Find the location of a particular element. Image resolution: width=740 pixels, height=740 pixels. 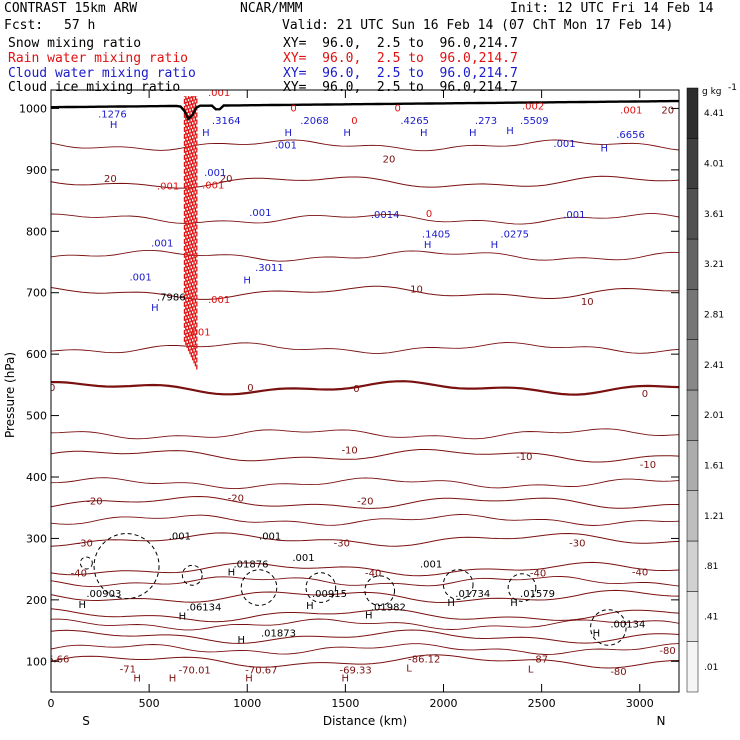

contour-label: .7986 is located at coordinates (171, 298).